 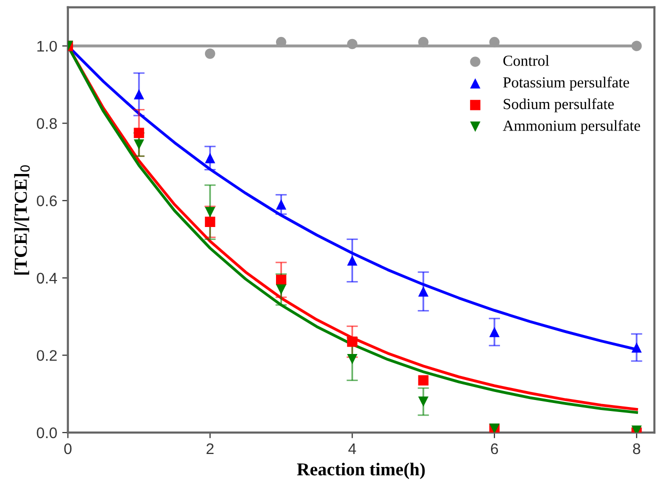 I want to click on y-tick-label: 0.2, so click(x=46, y=355).